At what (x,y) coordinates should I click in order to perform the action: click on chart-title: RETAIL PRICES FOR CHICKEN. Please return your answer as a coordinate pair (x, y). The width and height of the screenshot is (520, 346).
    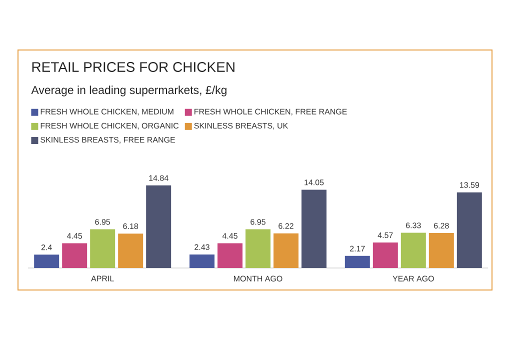
    Looking at the image, I should click on (133, 67).